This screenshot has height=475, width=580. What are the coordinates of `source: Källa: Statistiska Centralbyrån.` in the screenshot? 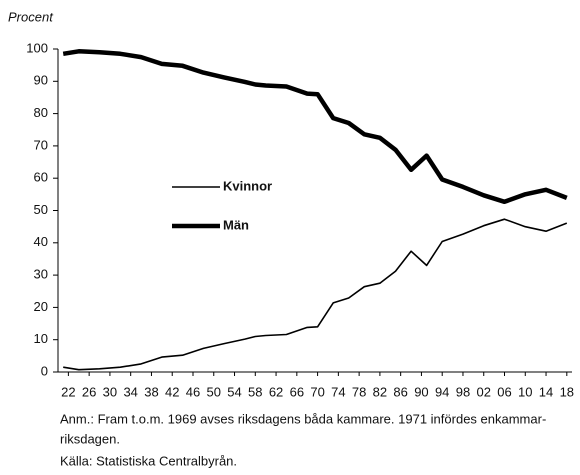 It's located at (148, 460).